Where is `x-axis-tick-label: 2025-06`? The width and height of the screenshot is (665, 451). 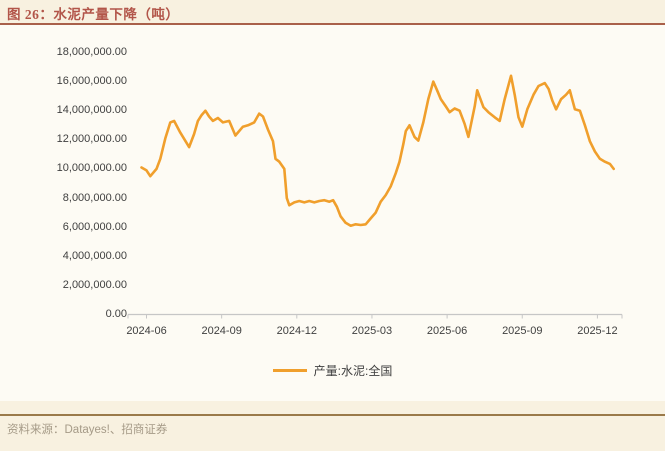
x-axis-tick-label: 2025-06 is located at coordinates (447, 331).